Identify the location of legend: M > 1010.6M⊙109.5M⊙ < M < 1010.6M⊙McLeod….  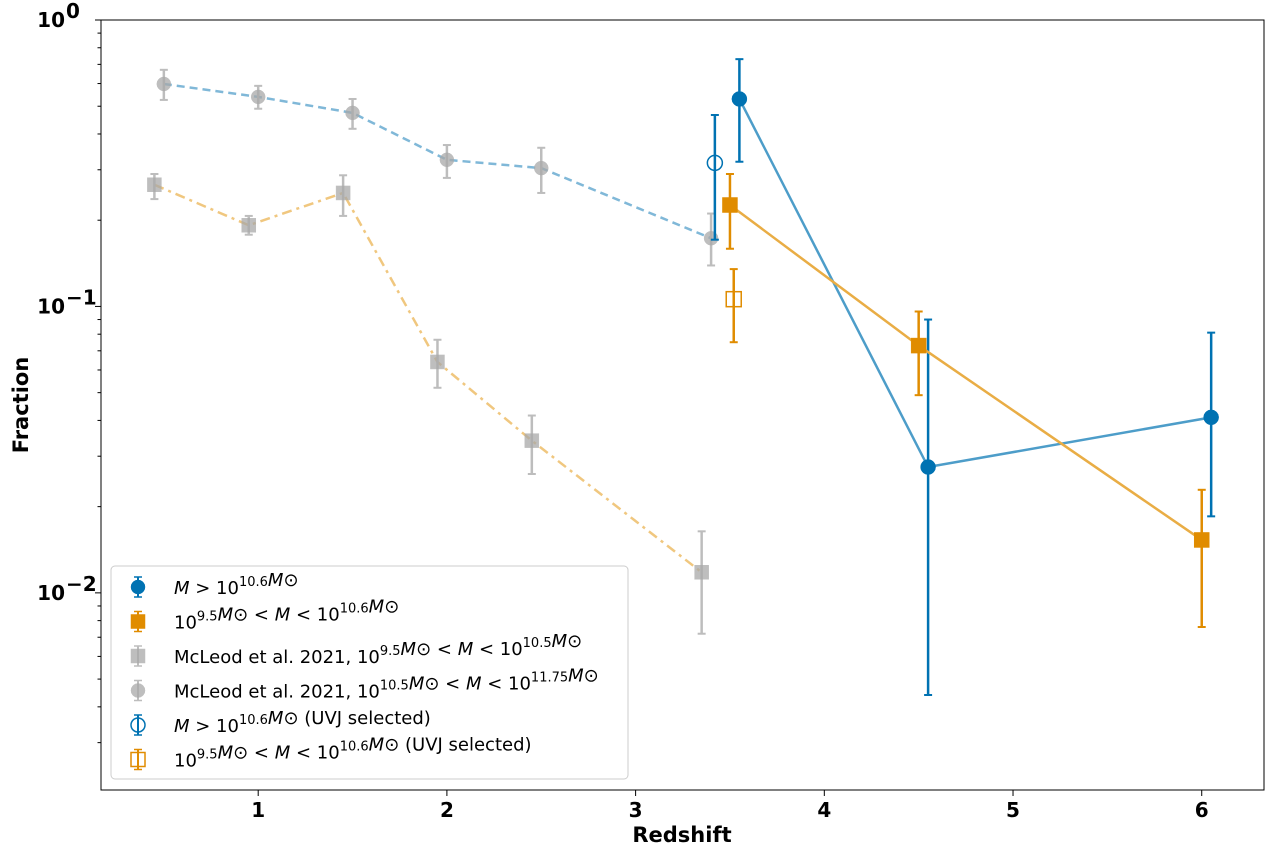
(369, 672).